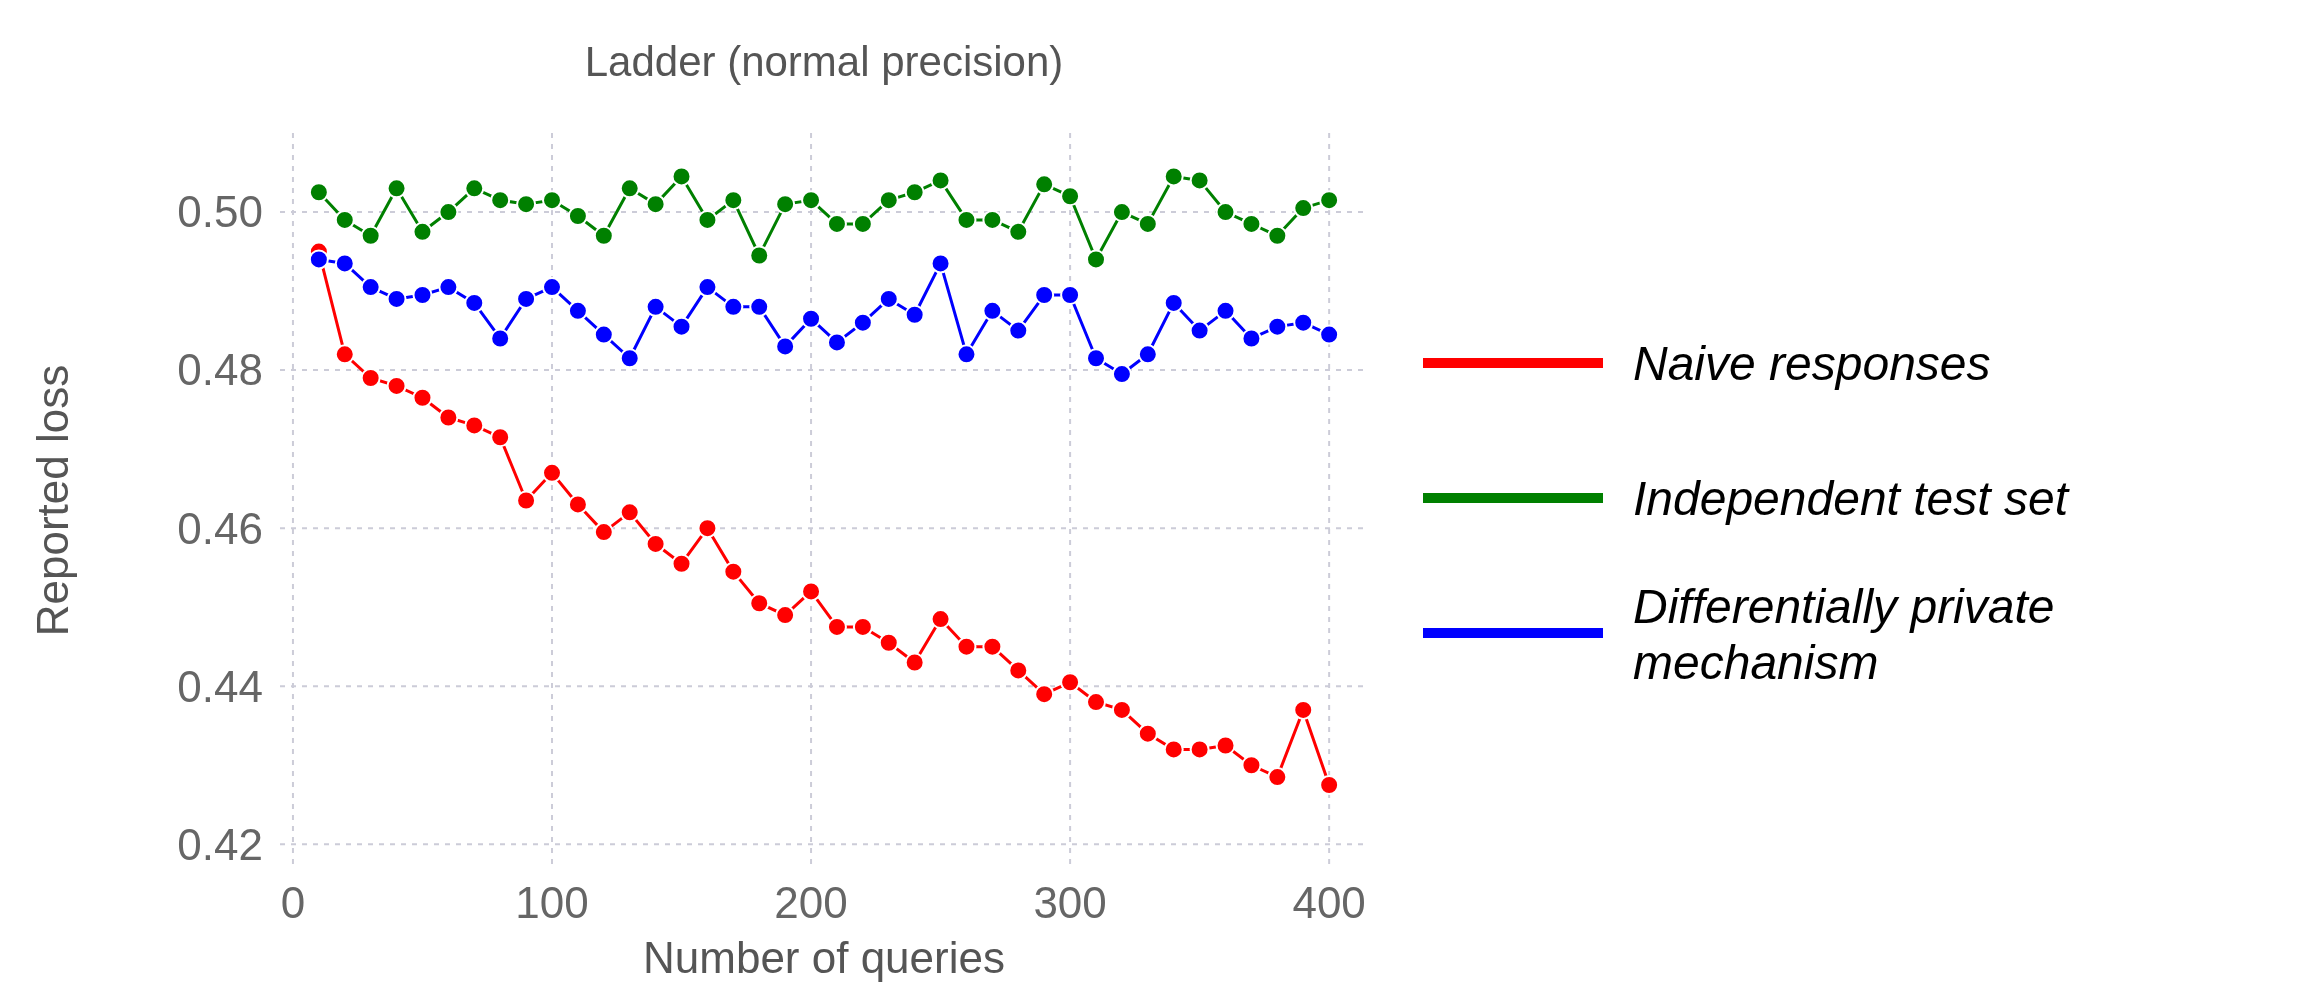  I want to click on x-tick-label: 0, so click(293, 902).